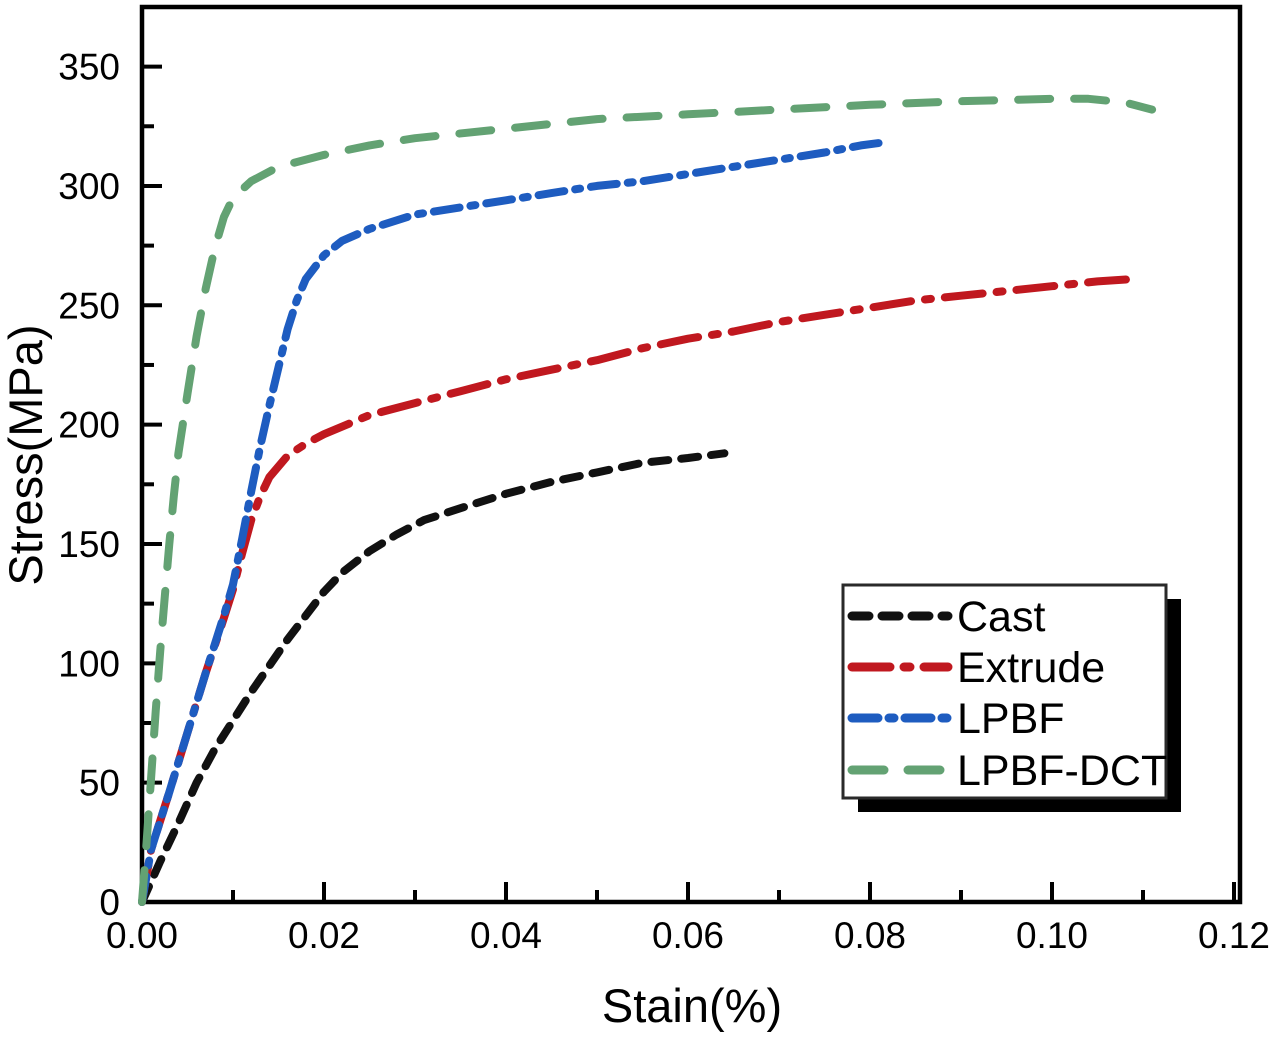 The image size is (1280, 1039). What do you see at coordinates (1011, 719) in the screenshot?
I see `legend-label-lpbf: LPBF` at bounding box center [1011, 719].